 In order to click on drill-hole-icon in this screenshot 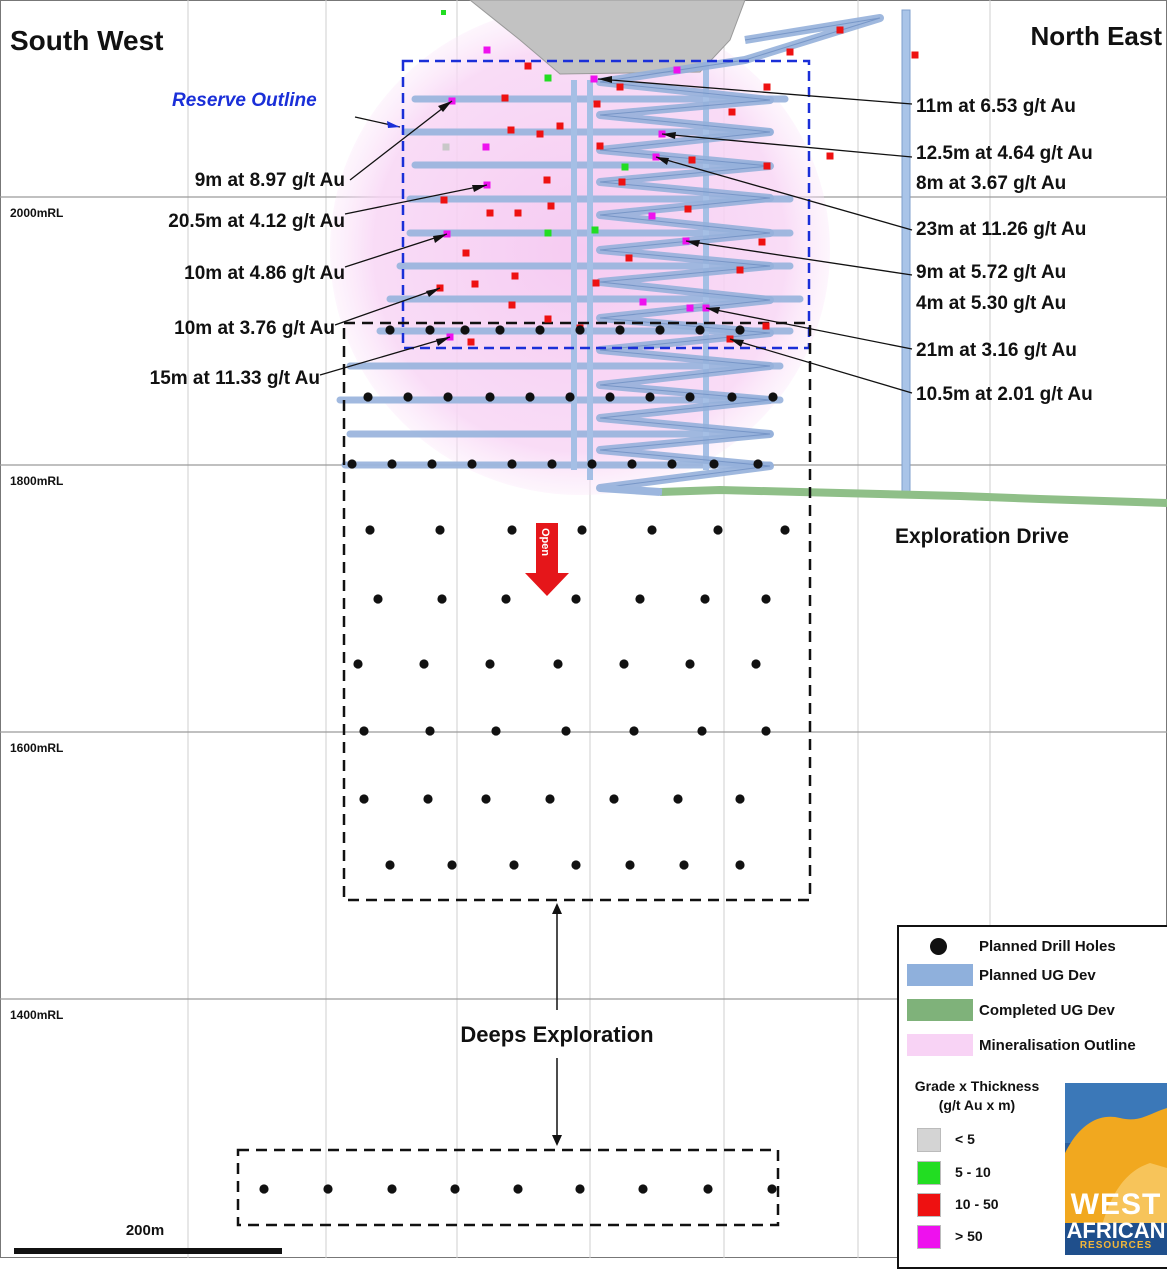, I will do `click(938, 946)`.